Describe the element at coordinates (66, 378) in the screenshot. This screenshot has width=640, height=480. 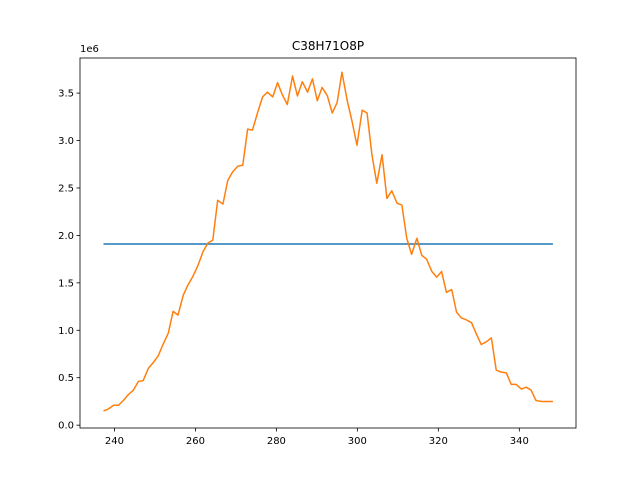
I see `y-tick-label: 0.5` at that location.